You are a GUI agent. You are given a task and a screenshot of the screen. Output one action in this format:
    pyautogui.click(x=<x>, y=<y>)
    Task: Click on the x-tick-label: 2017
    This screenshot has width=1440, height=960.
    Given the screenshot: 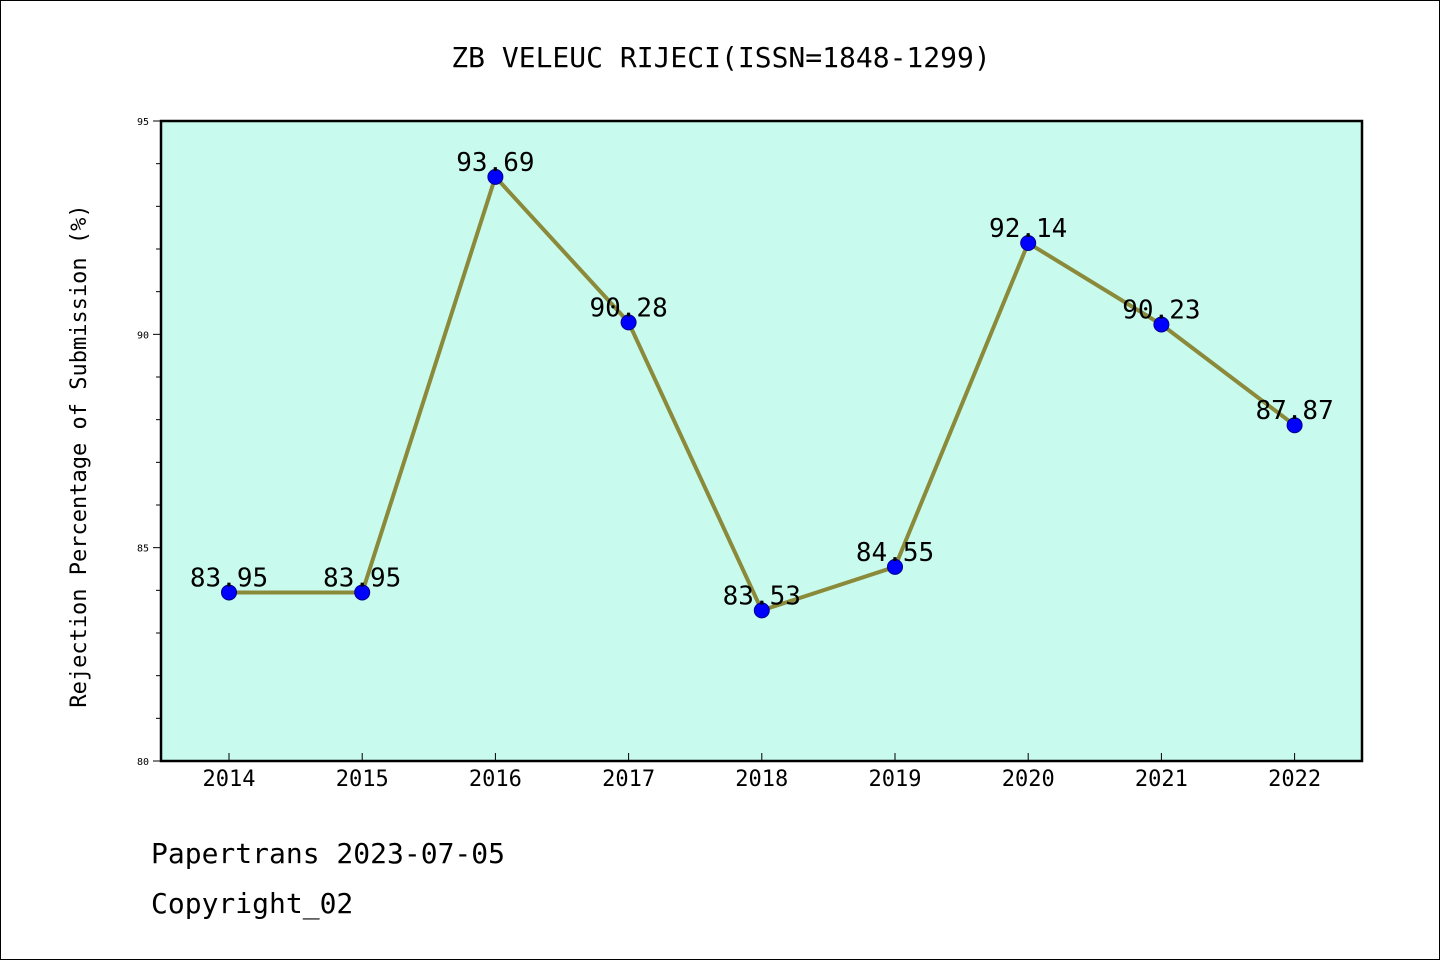 What is the action you would take?
    pyautogui.click(x=628, y=779)
    